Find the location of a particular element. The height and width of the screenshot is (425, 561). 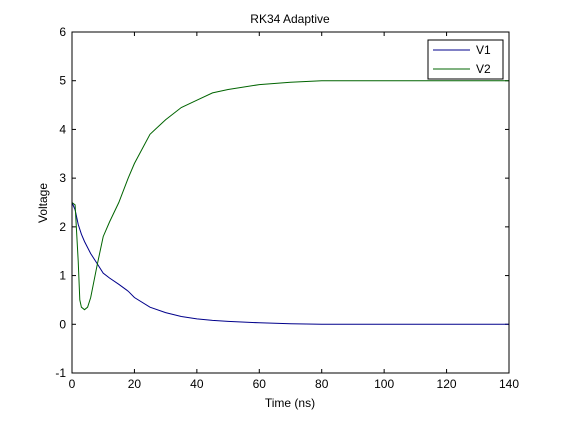

y-tick-label: 2 is located at coordinates (62, 227).